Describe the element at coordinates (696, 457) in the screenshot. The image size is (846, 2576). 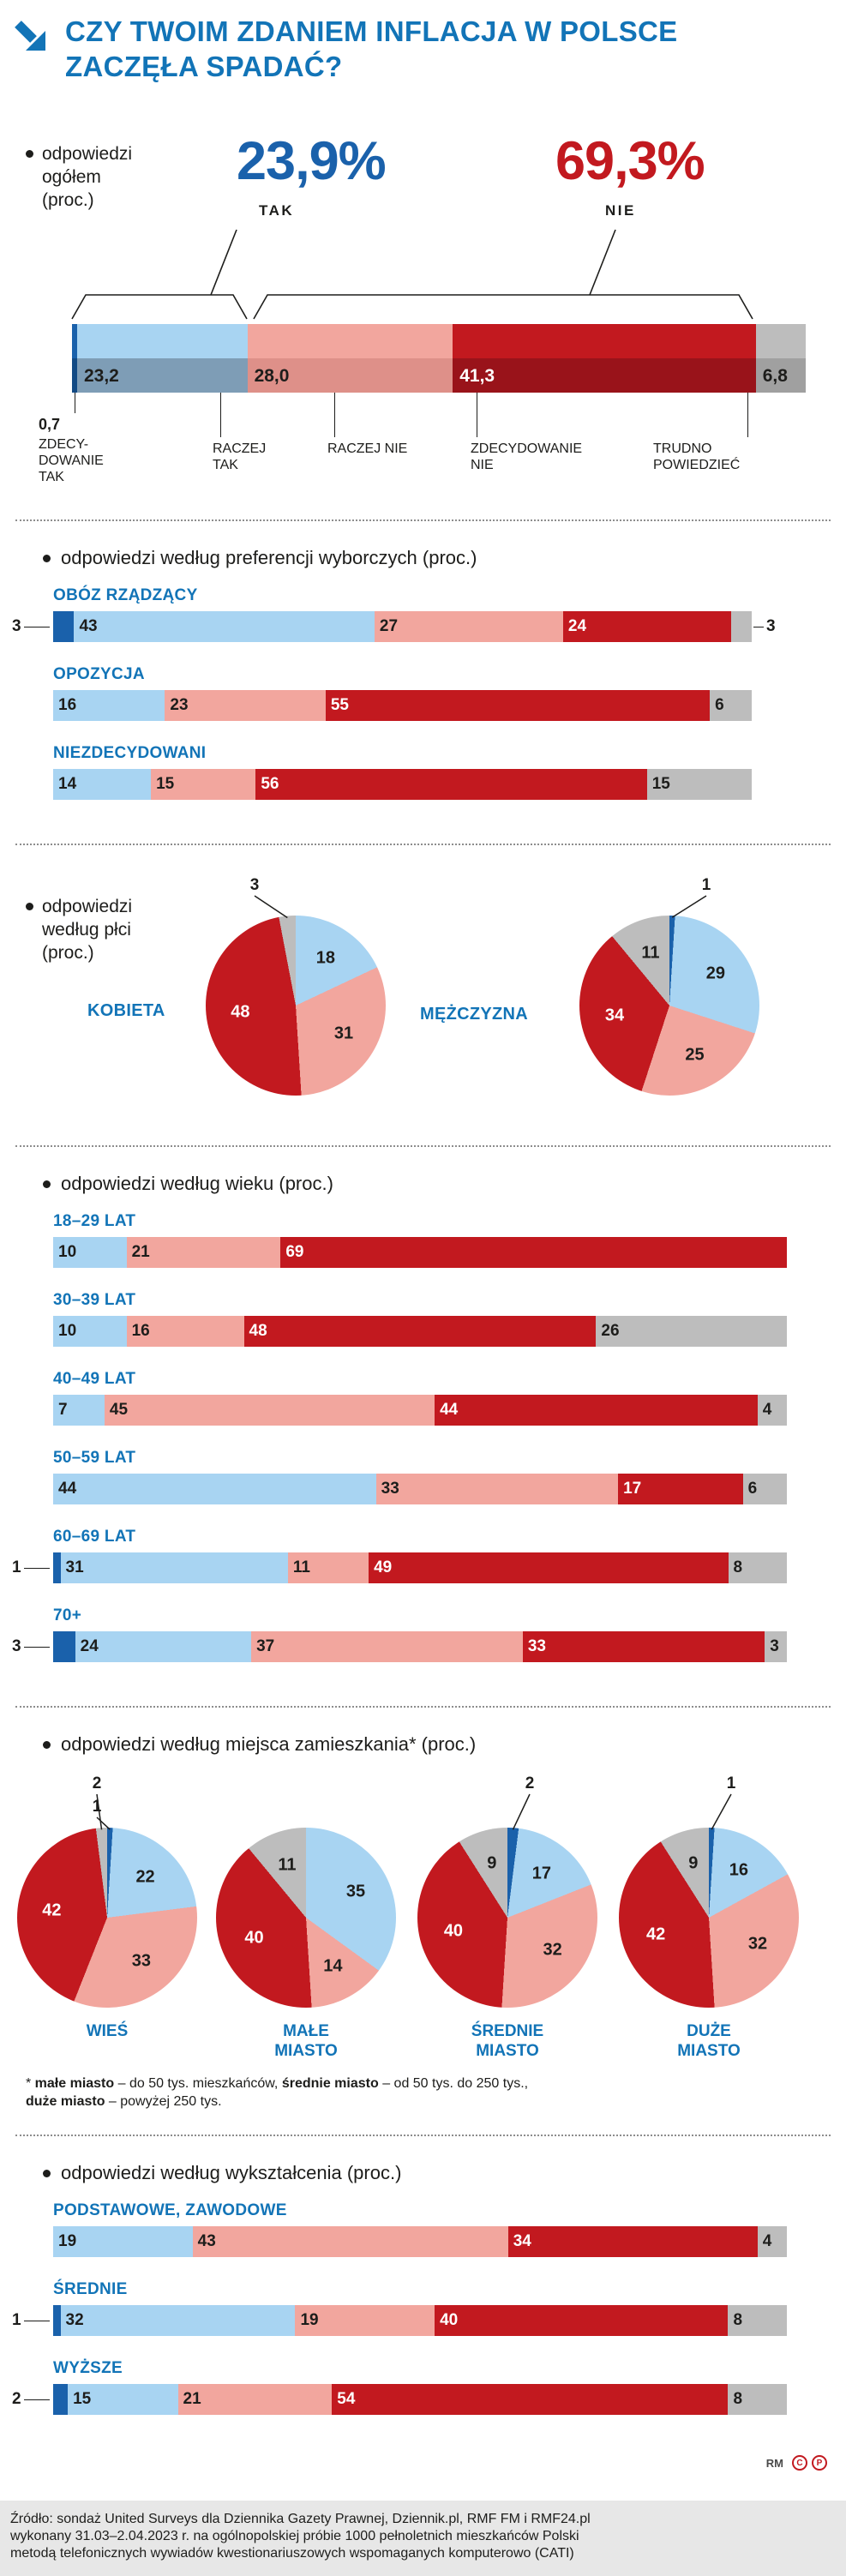
I see `overall-bar-caption: TRUDNO POWIEDZIEĆ` at that location.